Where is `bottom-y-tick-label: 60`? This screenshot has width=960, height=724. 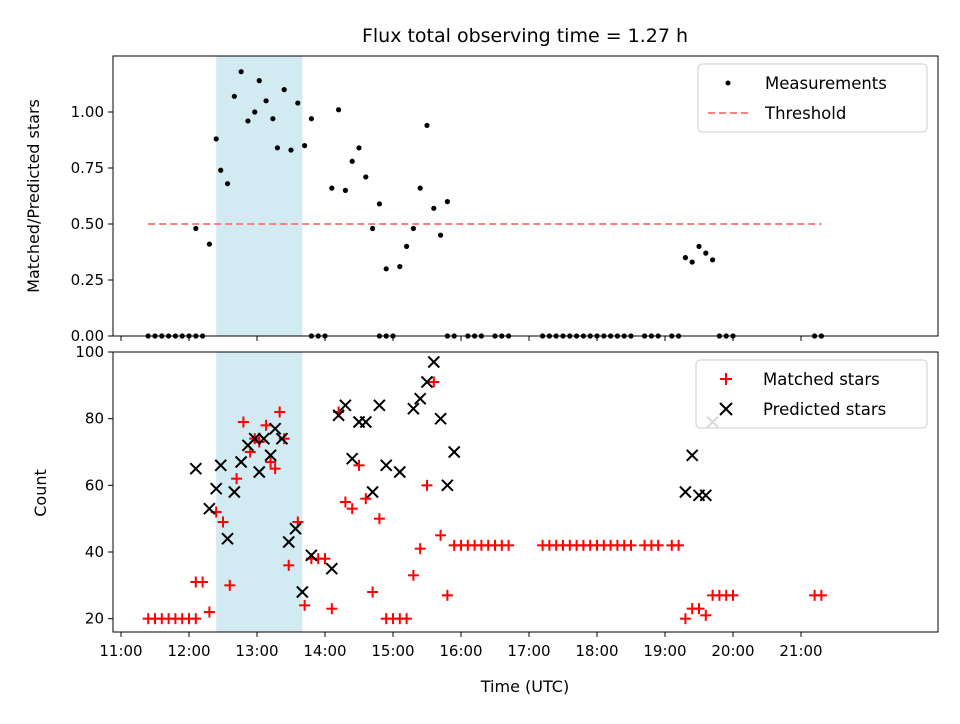 bottom-y-tick-label: 60 is located at coordinates (94, 485).